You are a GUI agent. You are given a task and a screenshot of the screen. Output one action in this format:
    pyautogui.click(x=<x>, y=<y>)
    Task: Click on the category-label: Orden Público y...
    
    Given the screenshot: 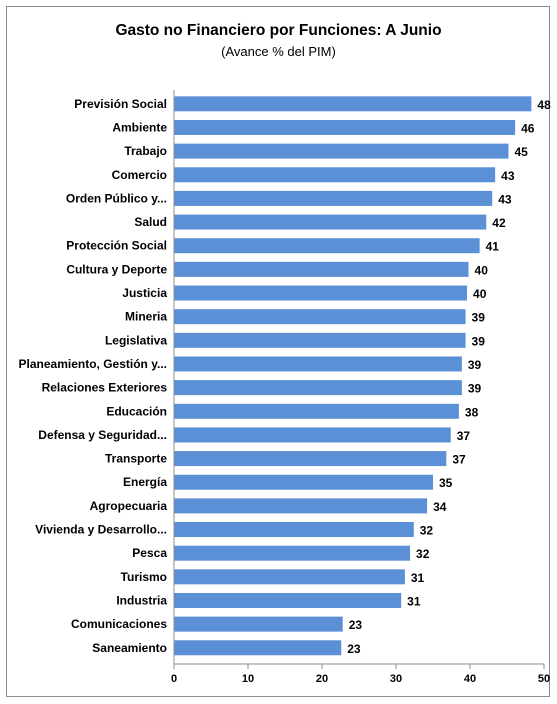 What is the action you would take?
    pyautogui.click(x=116, y=198)
    